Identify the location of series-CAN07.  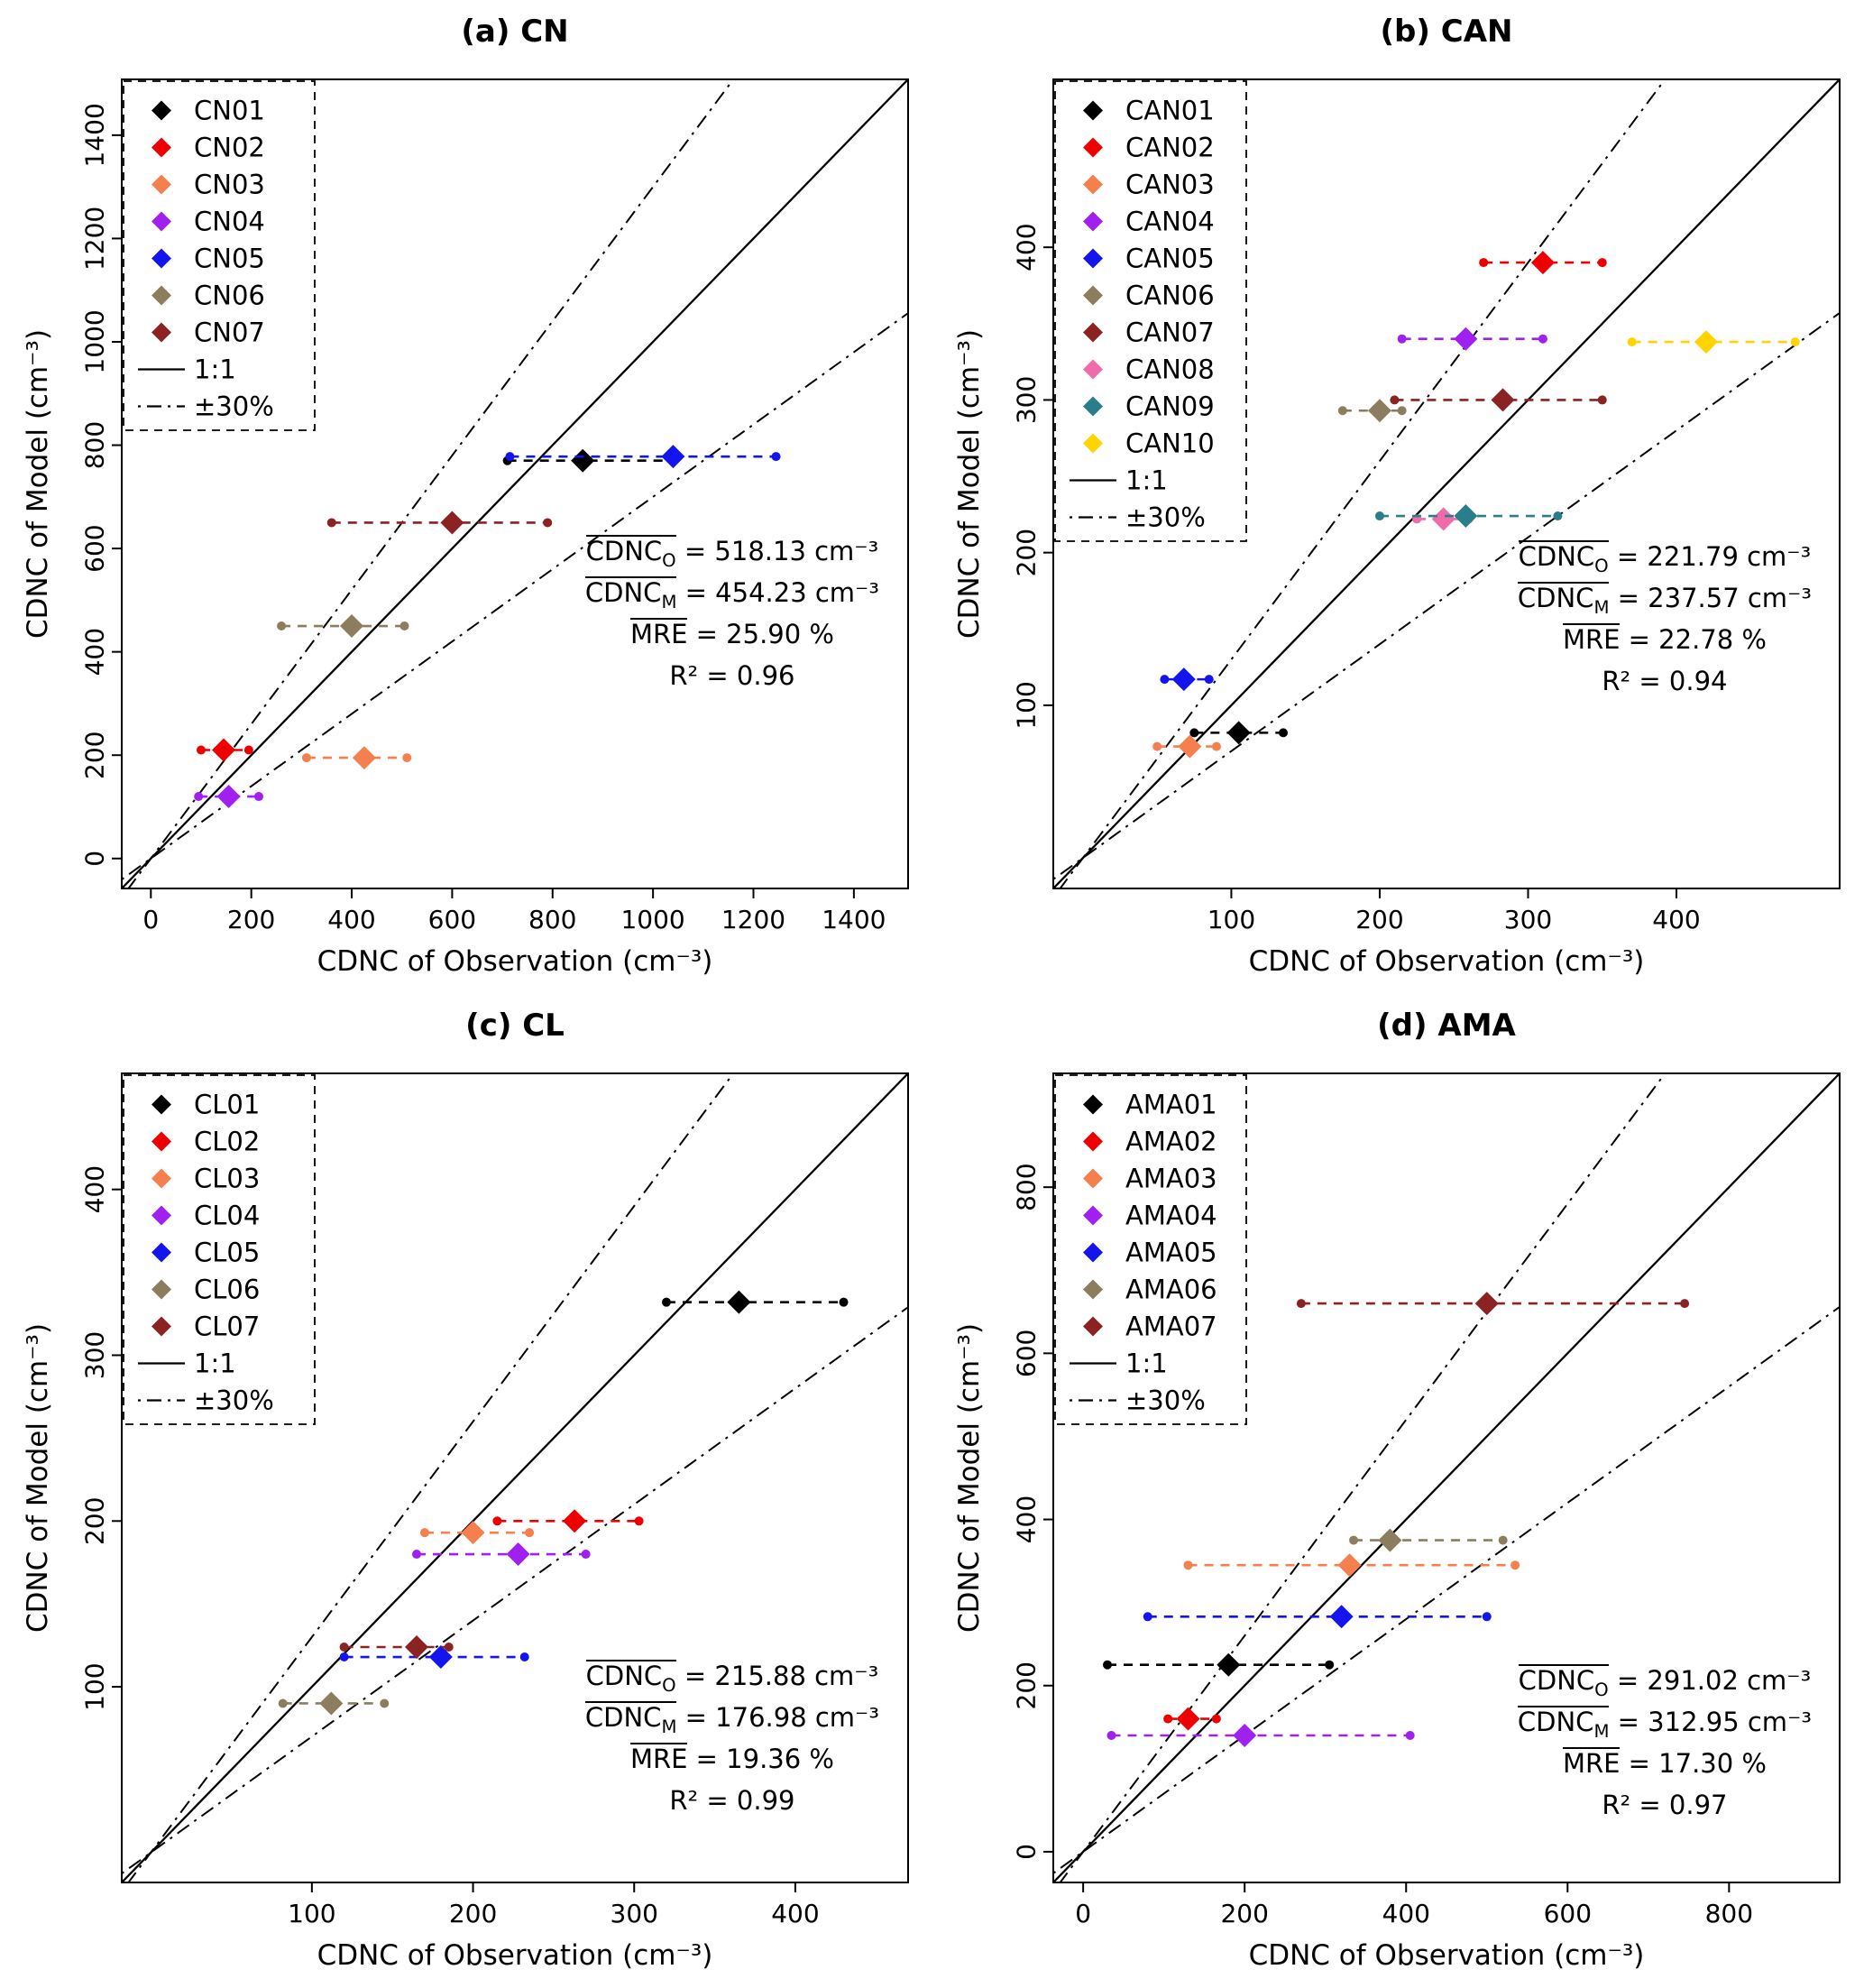
(1498, 400).